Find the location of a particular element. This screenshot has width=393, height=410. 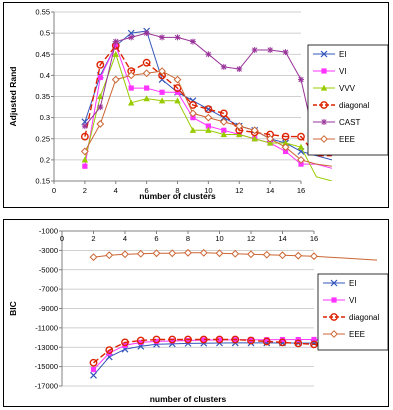

legend-label: CAST is located at coordinates (349, 122).